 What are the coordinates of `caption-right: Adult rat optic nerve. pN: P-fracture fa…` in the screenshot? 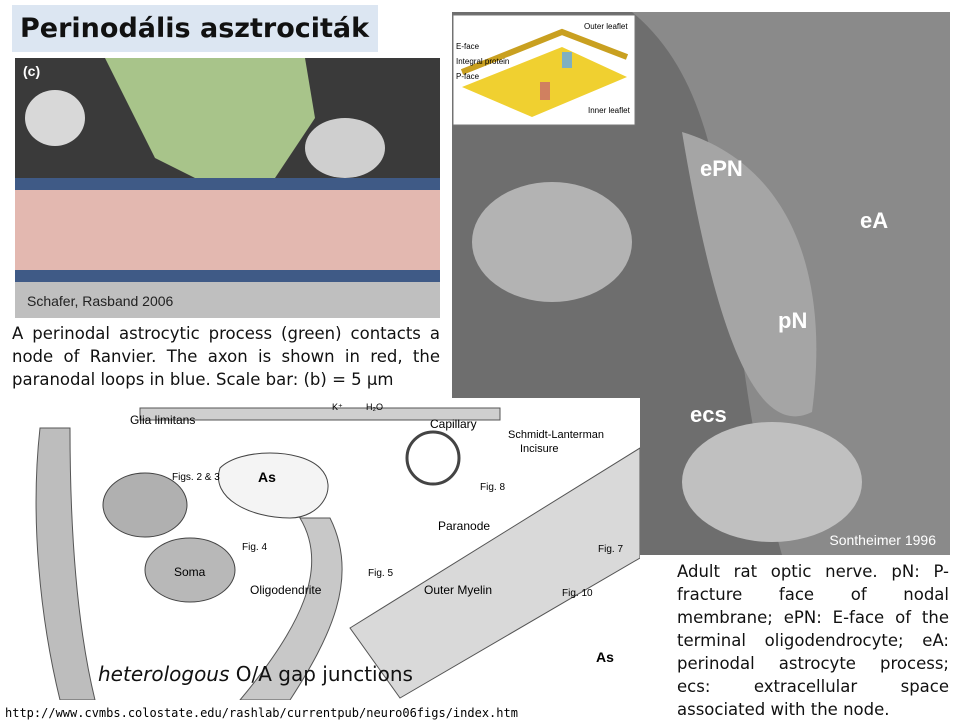 It's located at (813, 640).